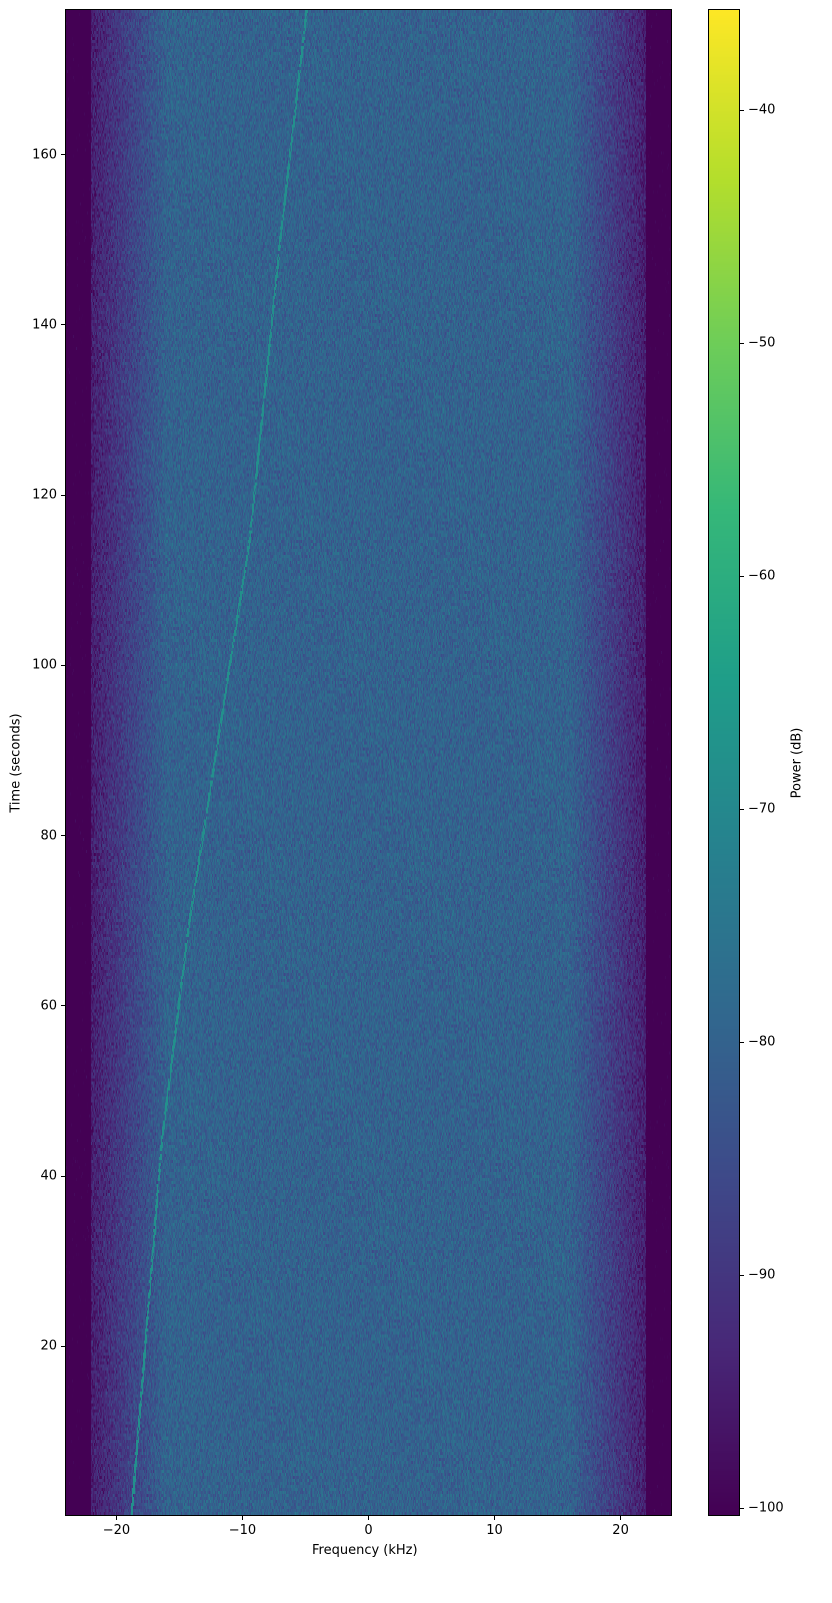  I want to click on colorbar-tick-label: −80, so click(762, 1042).